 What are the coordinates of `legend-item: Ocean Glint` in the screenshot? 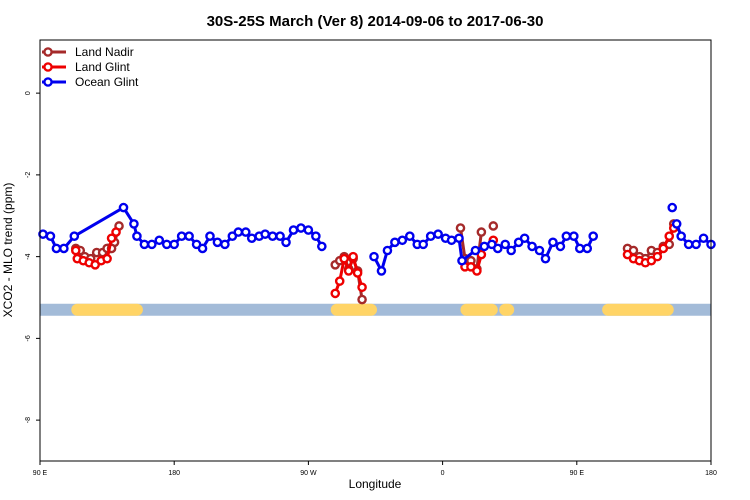 It's located at (90, 82).